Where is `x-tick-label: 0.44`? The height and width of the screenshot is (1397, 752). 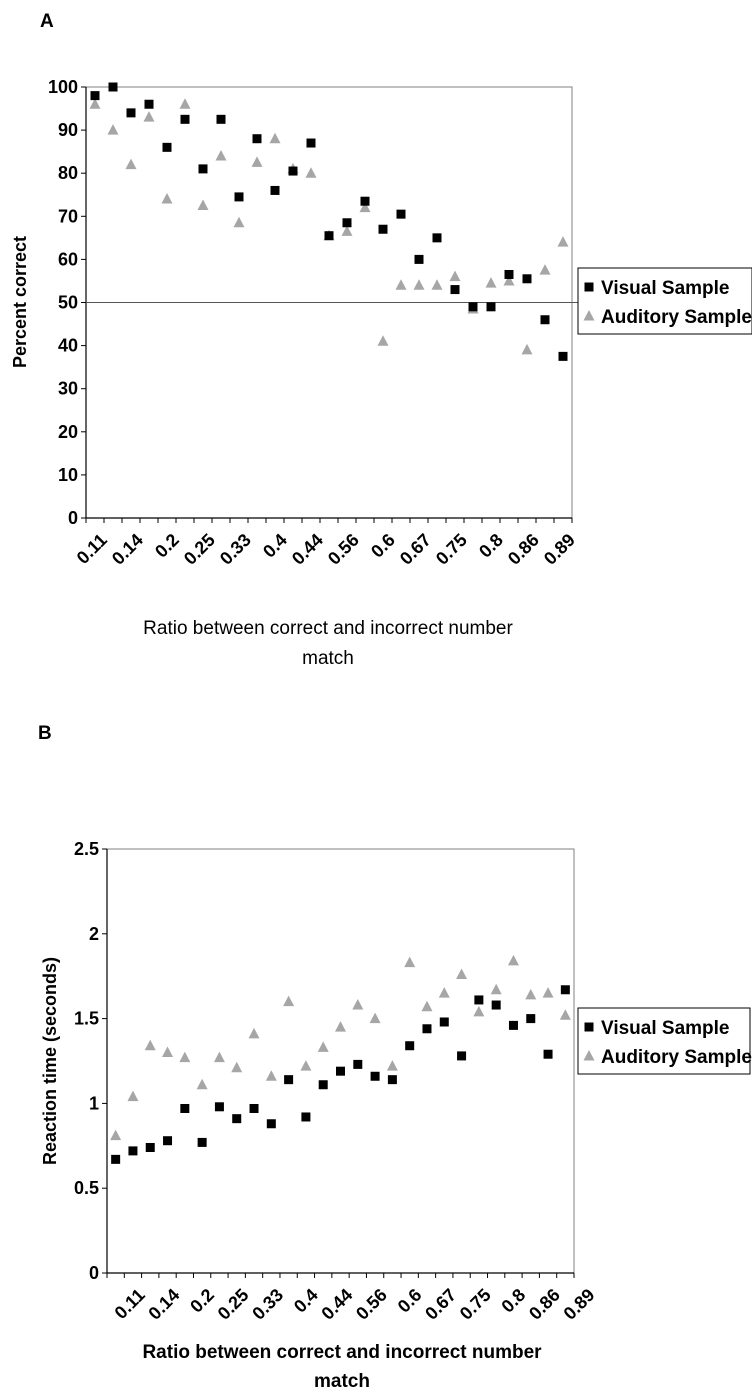
x-tick-label: 0.44 is located at coordinates (336, 1304).